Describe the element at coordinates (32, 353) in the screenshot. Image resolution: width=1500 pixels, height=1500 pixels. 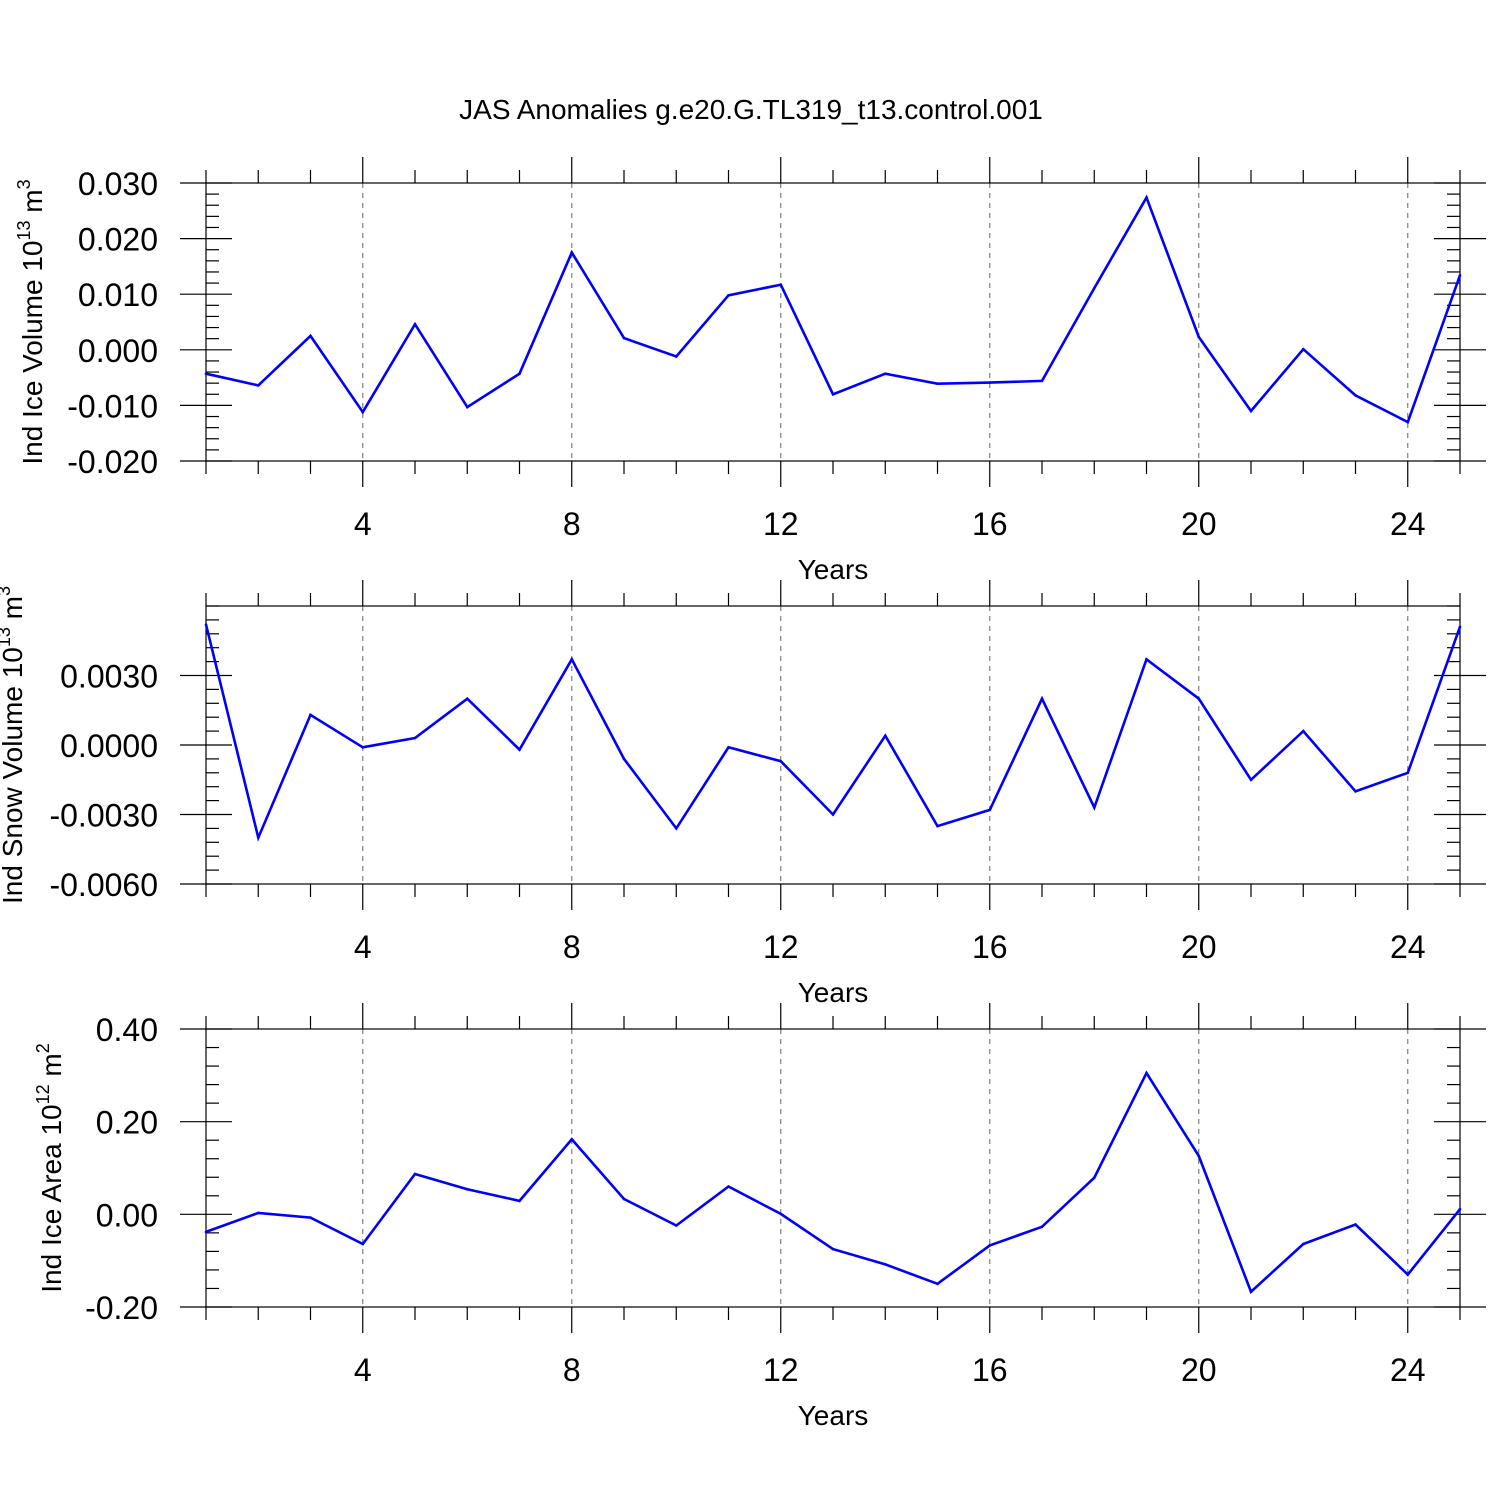
I see `y-axis-label-text: Ind Ice Volume 10` at that location.